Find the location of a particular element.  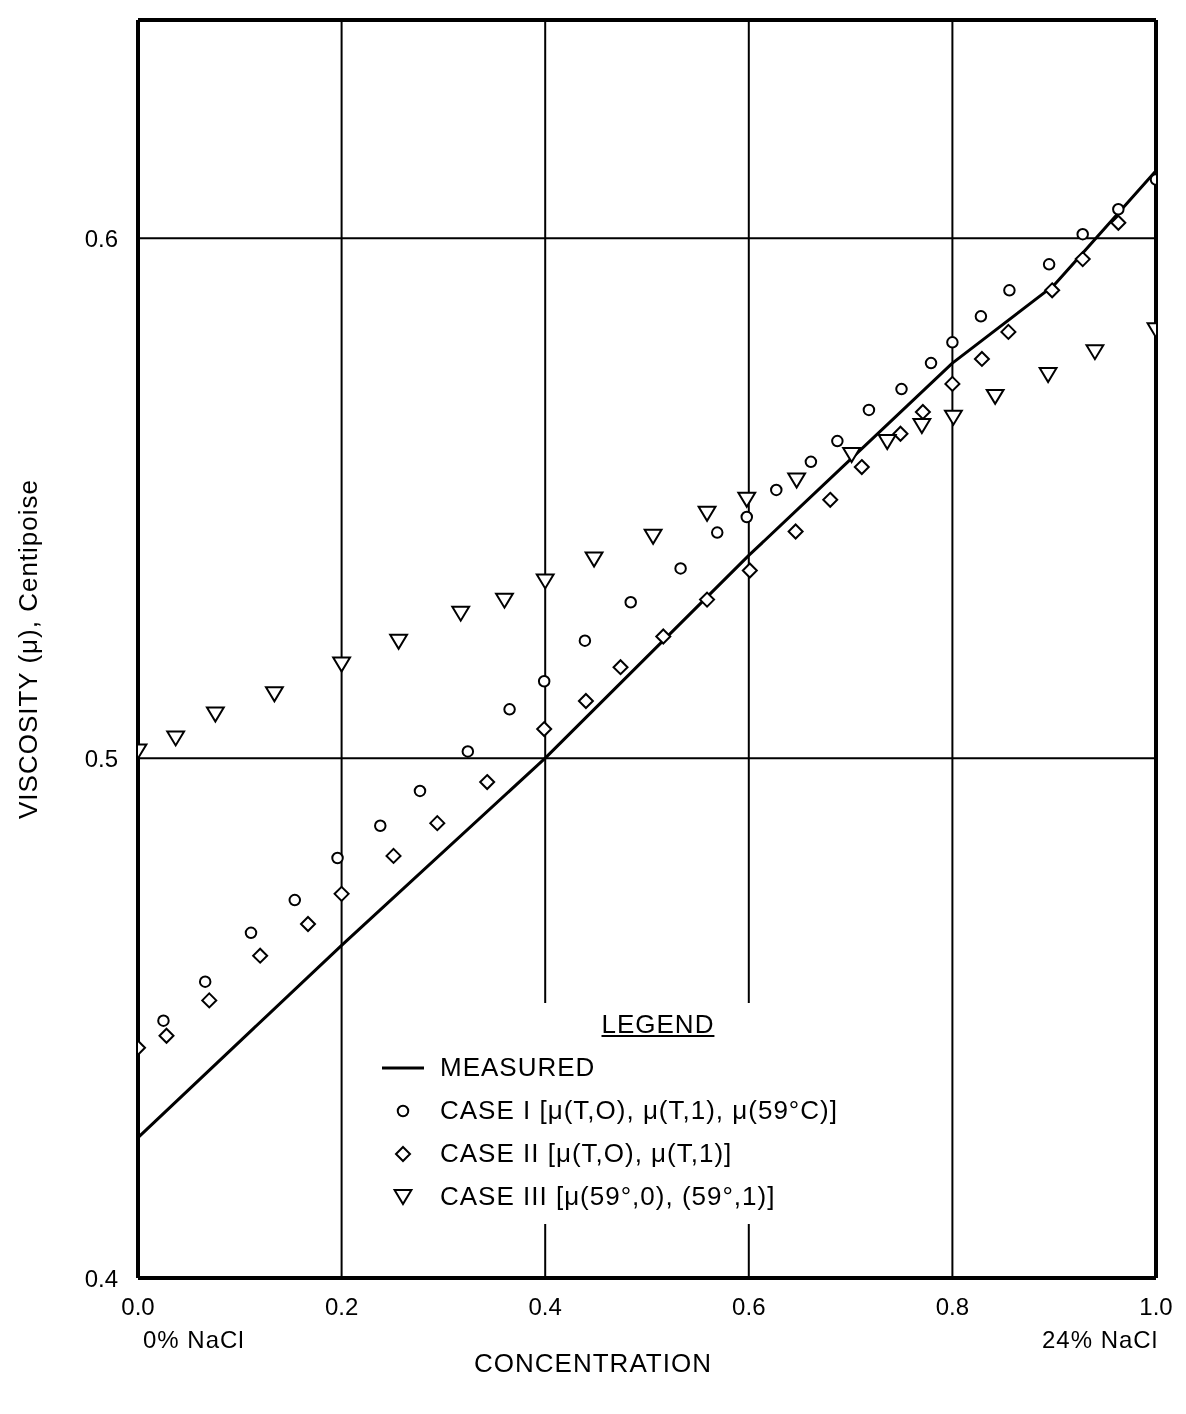

y-tick-label: 0.6 is located at coordinates (101, 238).